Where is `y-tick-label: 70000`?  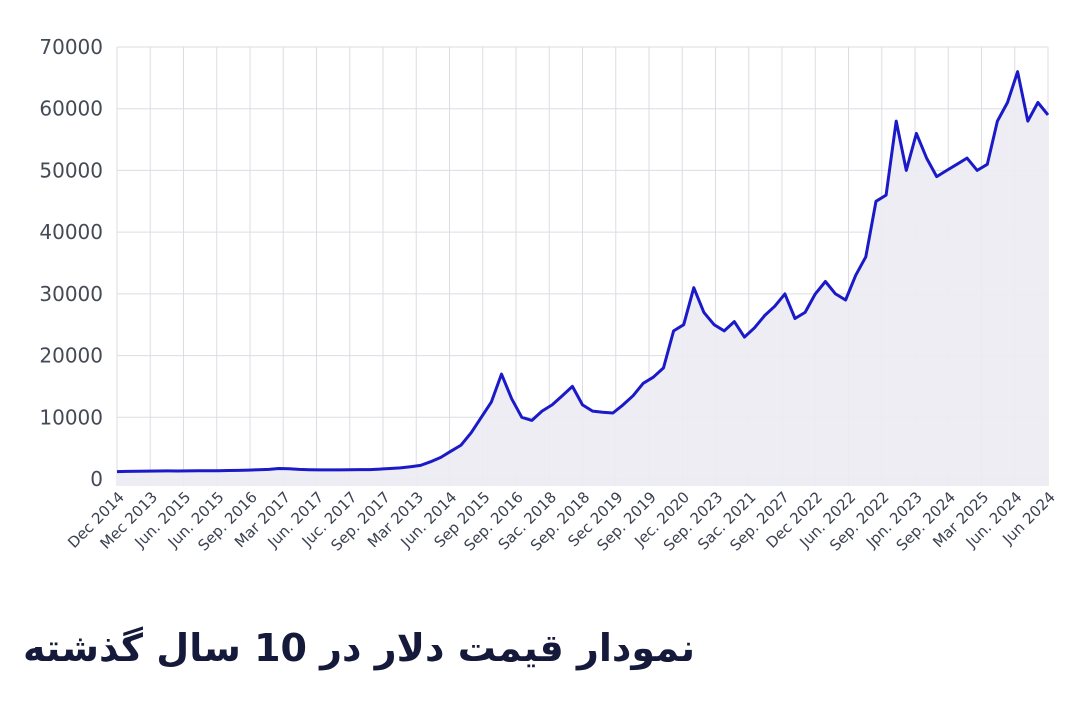 y-tick-label: 70000 is located at coordinates (71, 47).